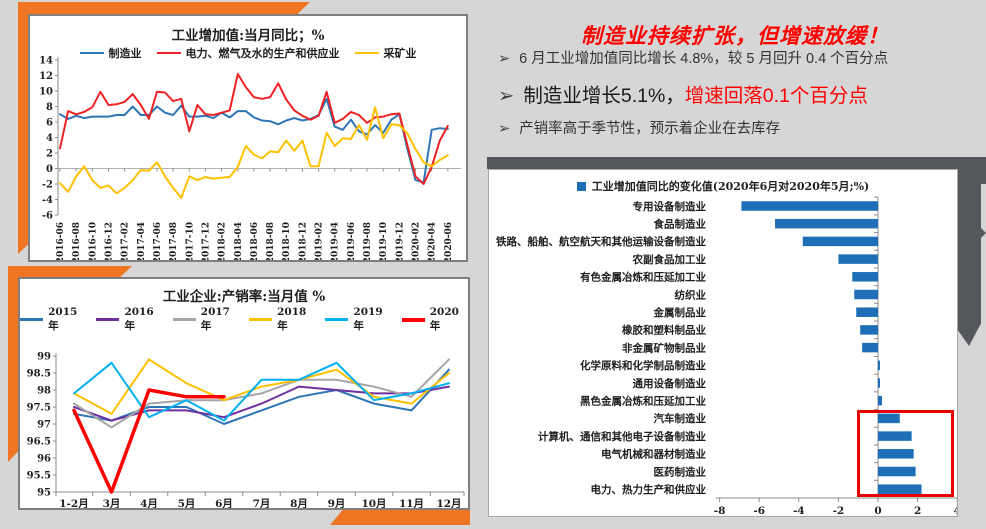  I want to click on svg-text: 2017-08, so click(174, 241).